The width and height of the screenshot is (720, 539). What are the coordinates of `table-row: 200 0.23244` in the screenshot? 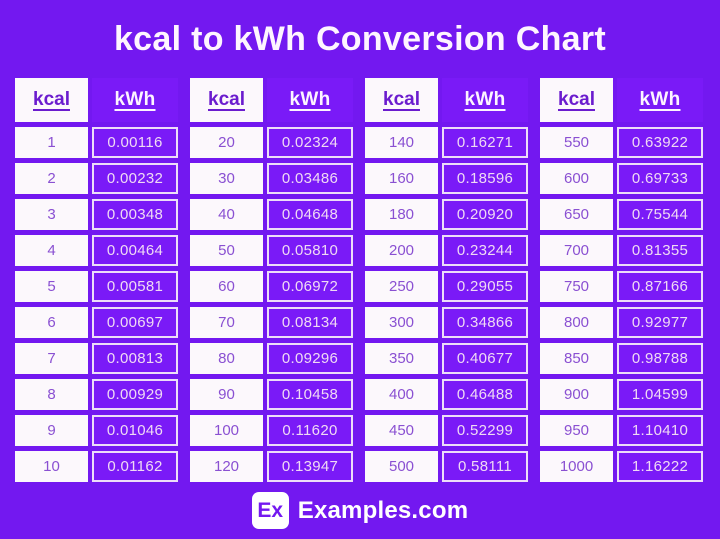 It's located at (446, 250).